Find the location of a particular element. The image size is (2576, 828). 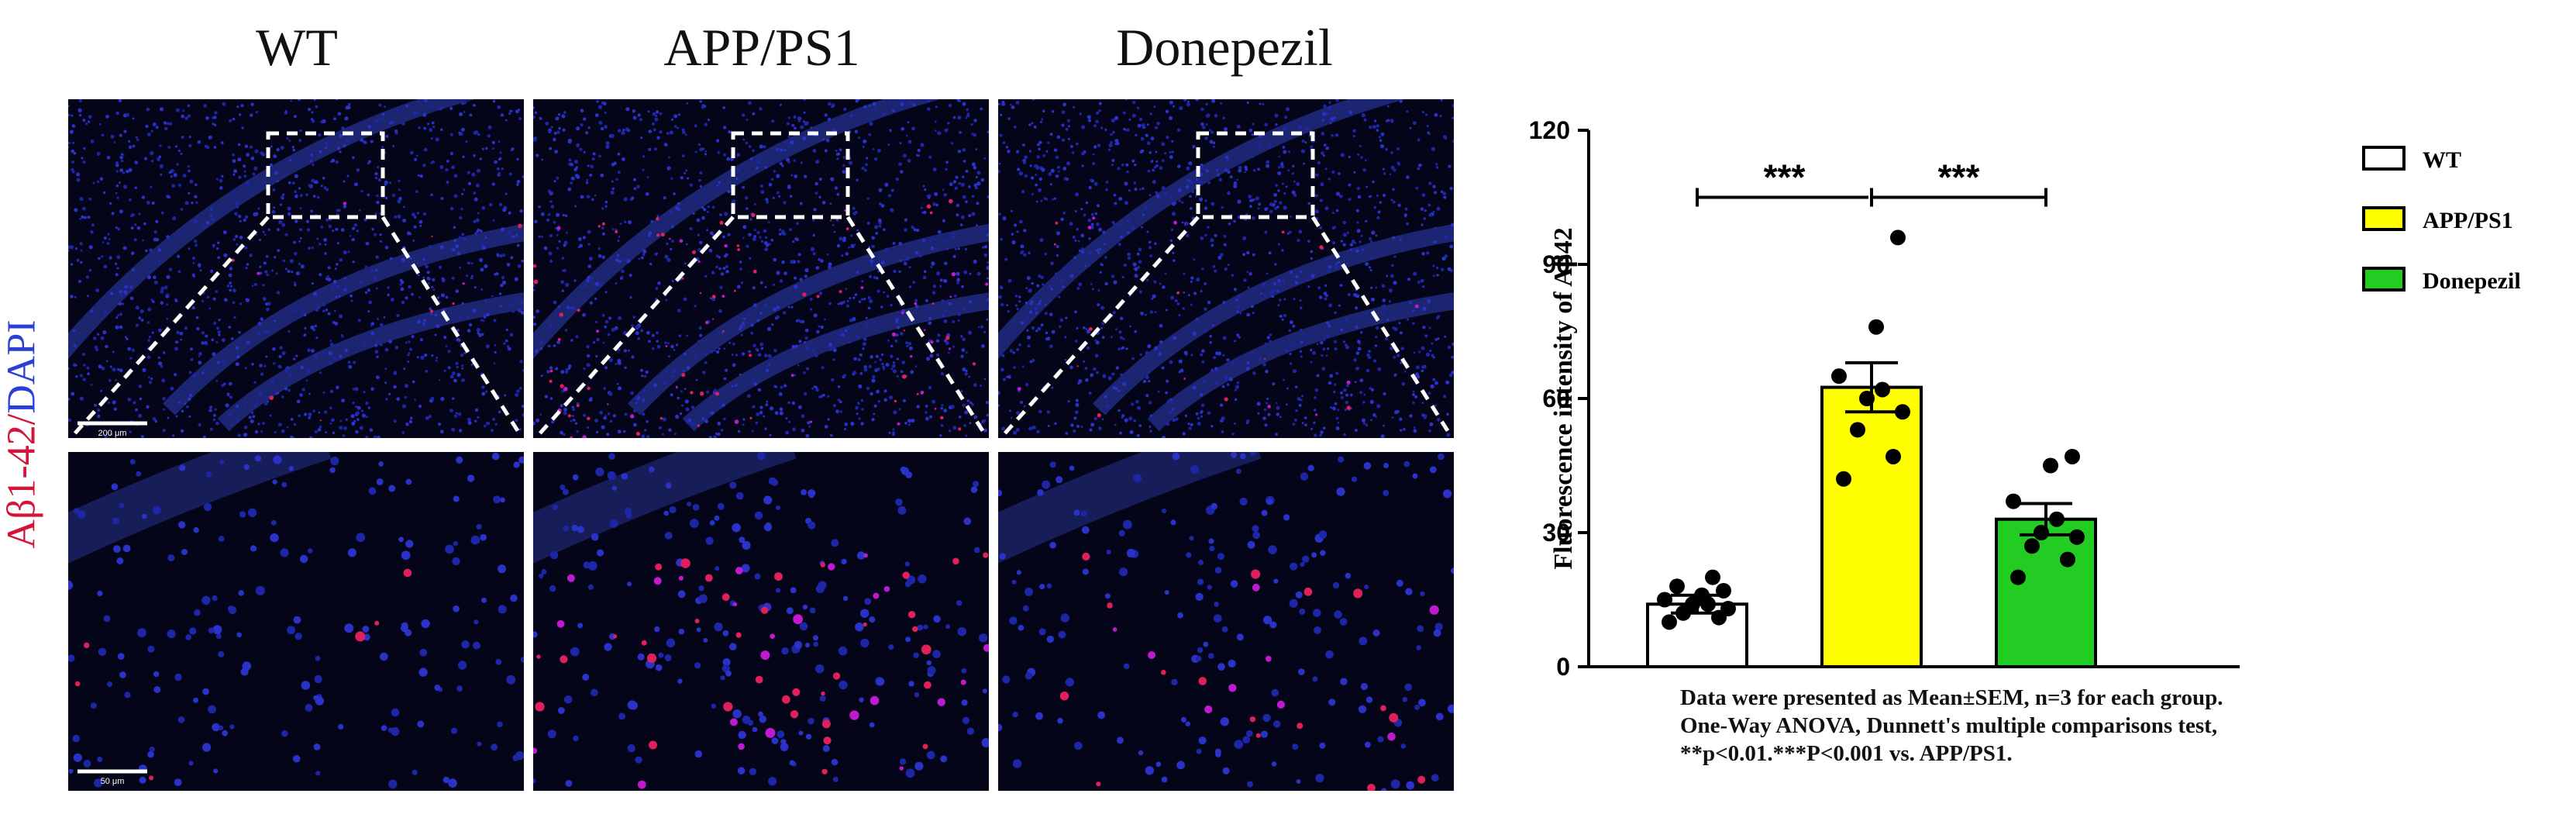

y-tick-label: 120 is located at coordinates (1549, 130).